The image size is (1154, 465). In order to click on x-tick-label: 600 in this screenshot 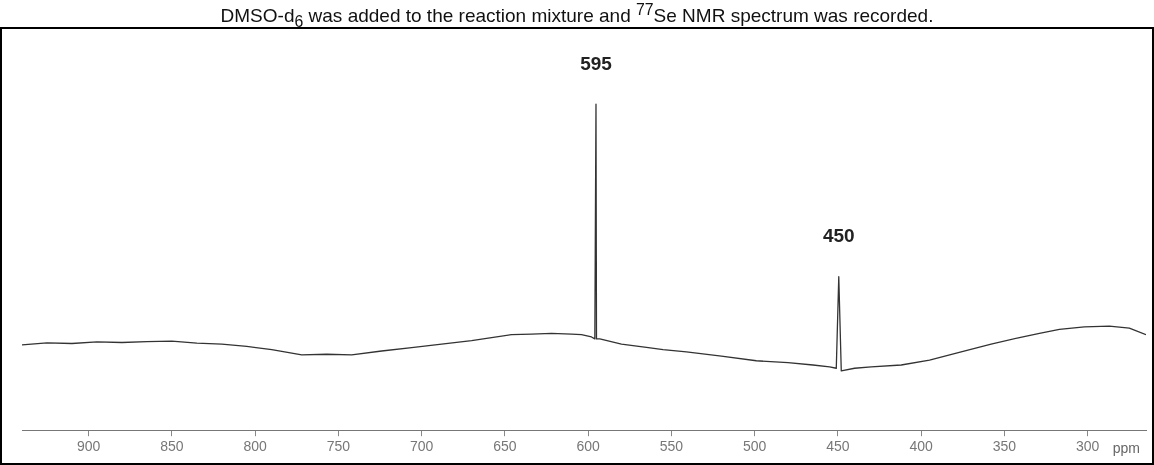, I will do `click(588, 446)`.